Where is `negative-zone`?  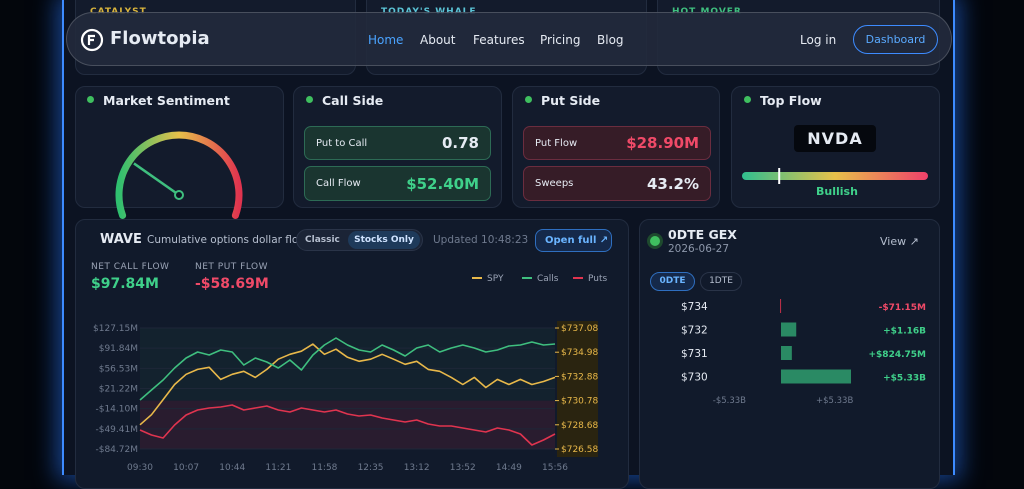
negative-zone is located at coordinates (347, 424).